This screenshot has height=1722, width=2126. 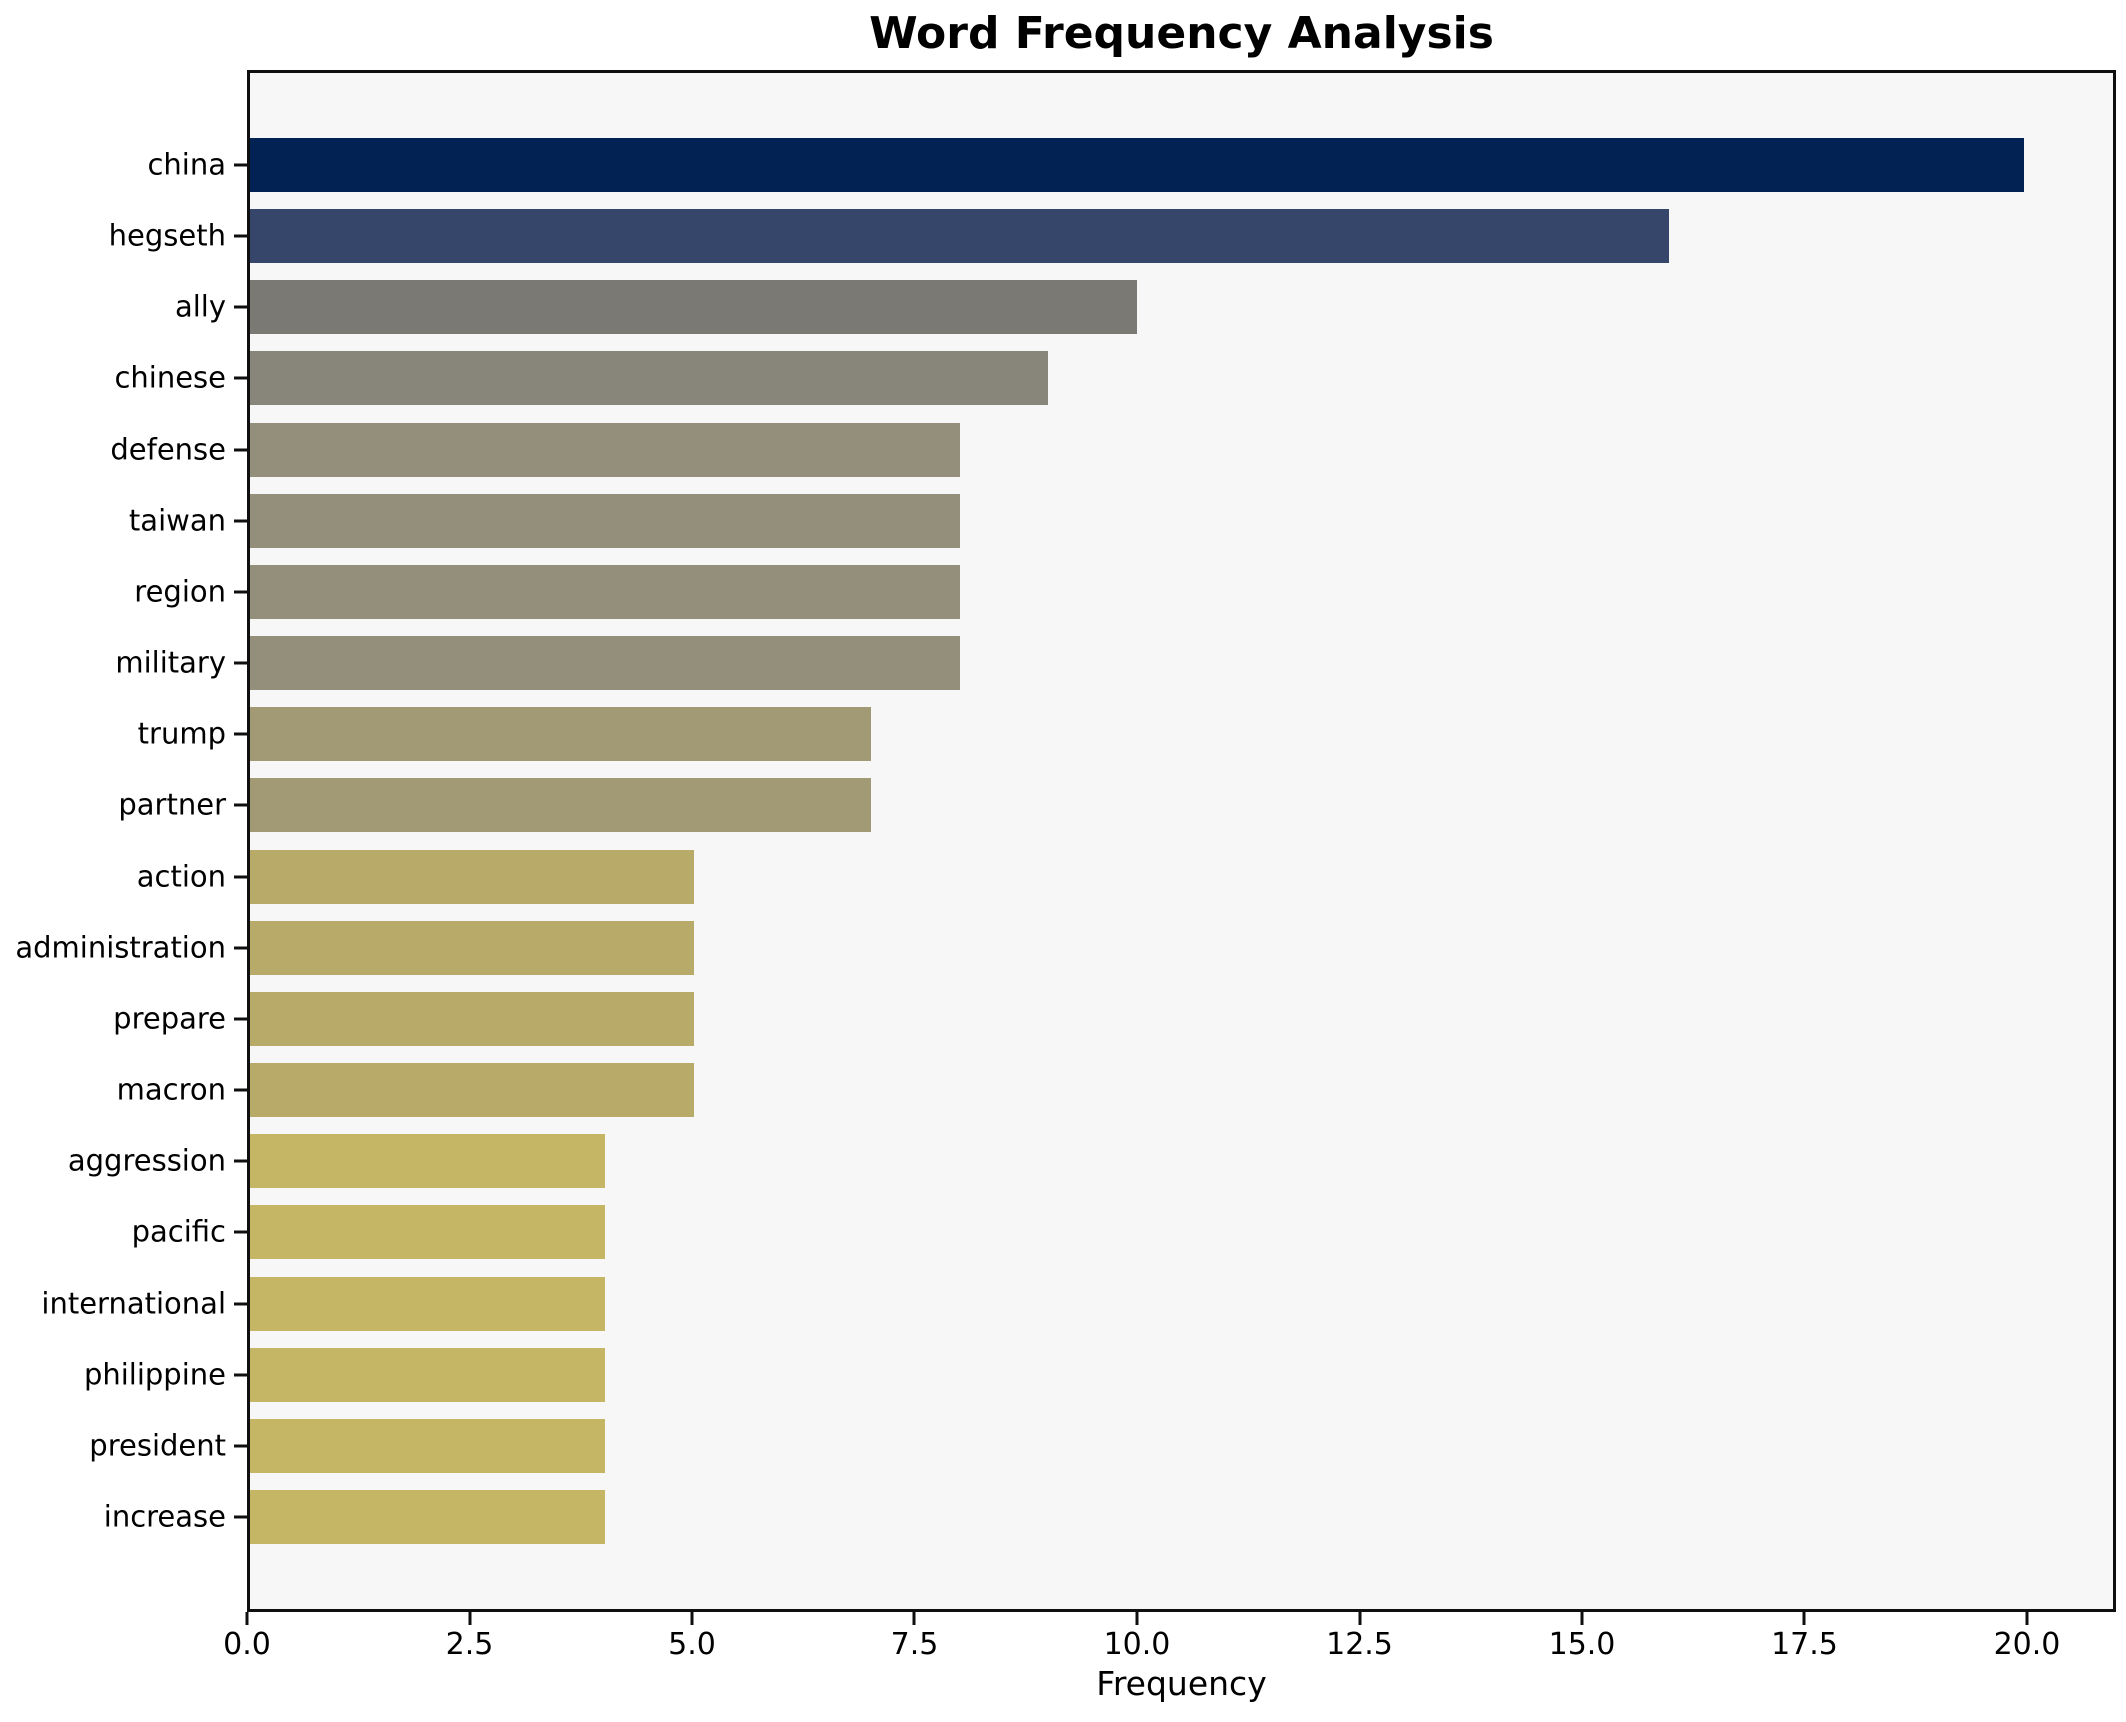 What do you see at coordinates (120, 947) in the screenshot?
I see `y-tick-label: administration` at bounding box center [120, 947].